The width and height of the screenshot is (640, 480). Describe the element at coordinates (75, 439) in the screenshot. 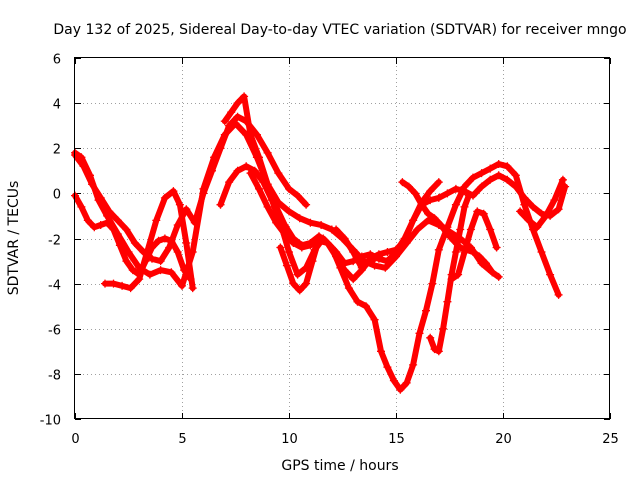

I see `x-tick-label: 0` at that location.